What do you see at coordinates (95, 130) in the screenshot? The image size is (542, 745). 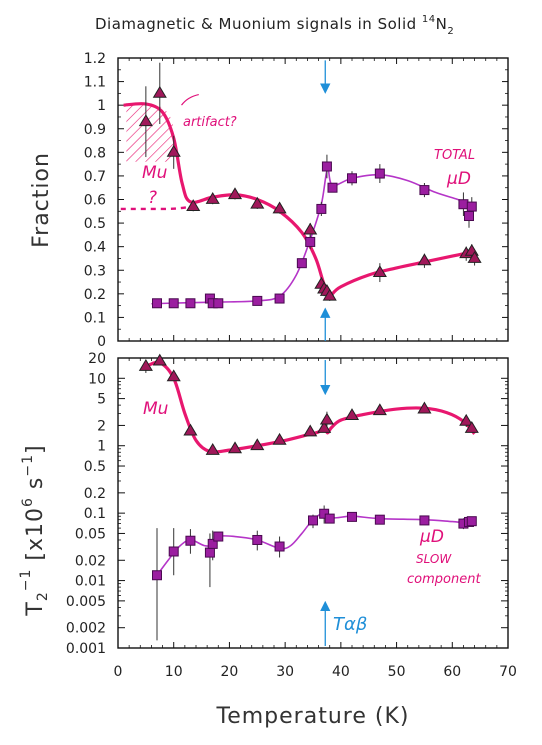 I see `y-tick-label: 0.9` at bounding box center [95, 130].